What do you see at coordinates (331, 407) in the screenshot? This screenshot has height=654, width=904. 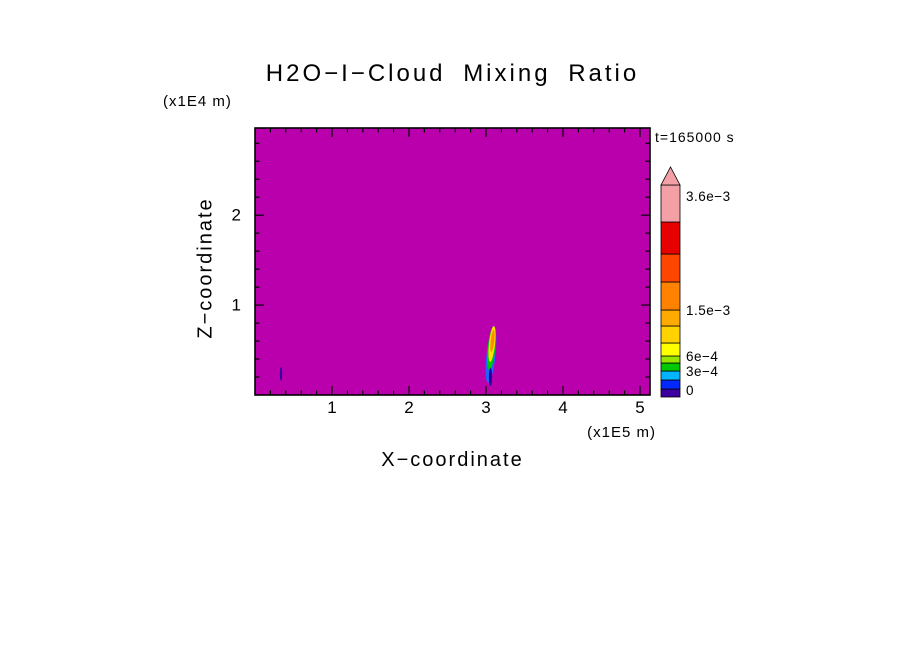 I see `x-tick-label: 1` at bounding box center [331, 407].